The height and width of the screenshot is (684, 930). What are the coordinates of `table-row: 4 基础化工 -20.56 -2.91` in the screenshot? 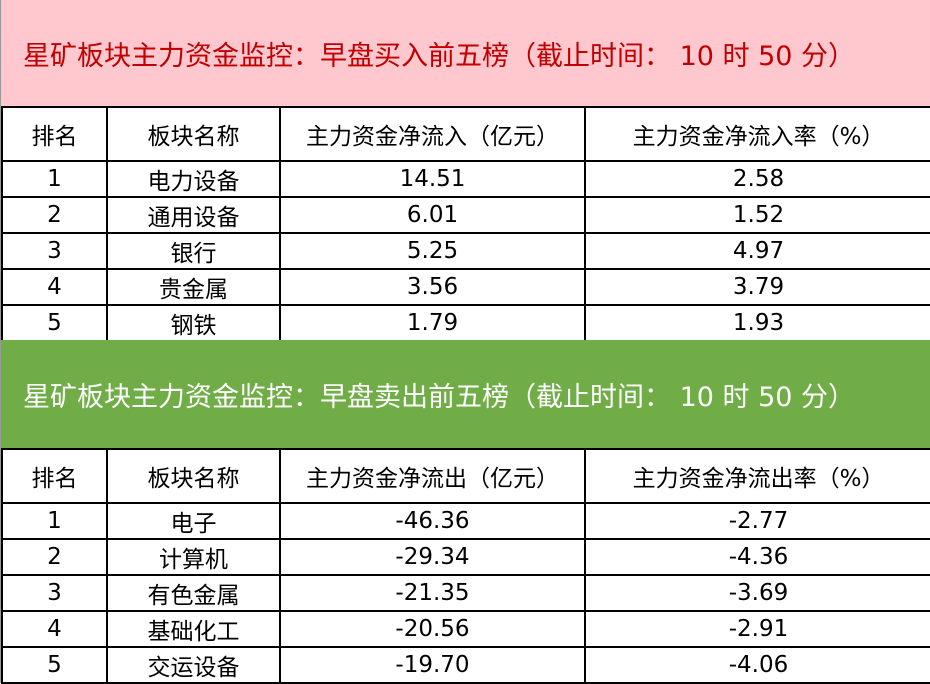 It's located at (465, 629).